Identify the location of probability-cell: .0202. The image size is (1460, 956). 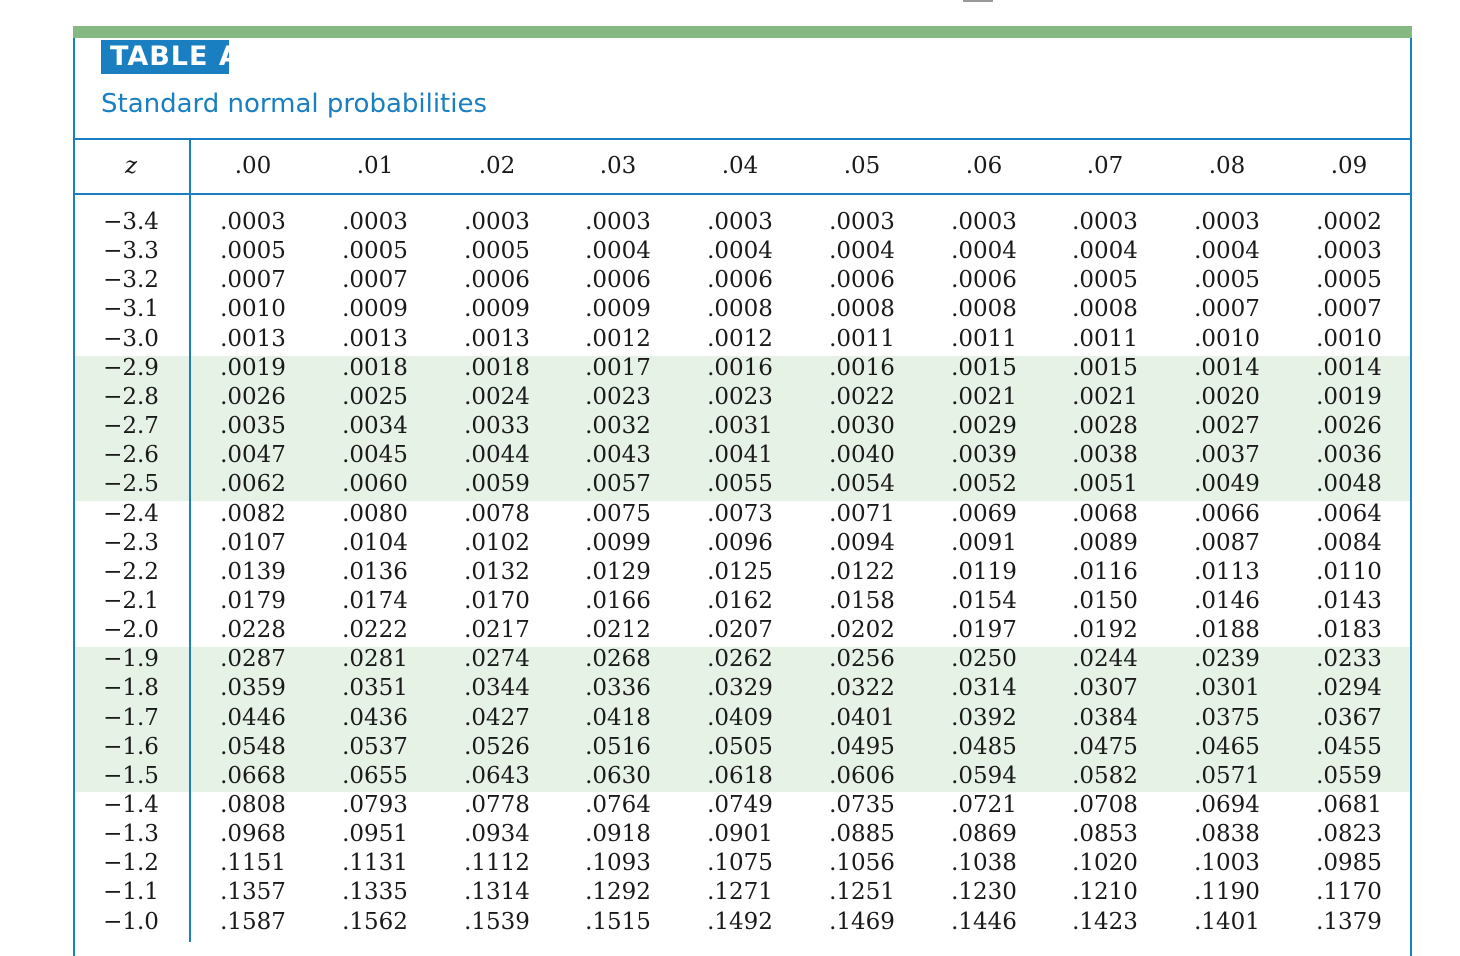
(862, 630).